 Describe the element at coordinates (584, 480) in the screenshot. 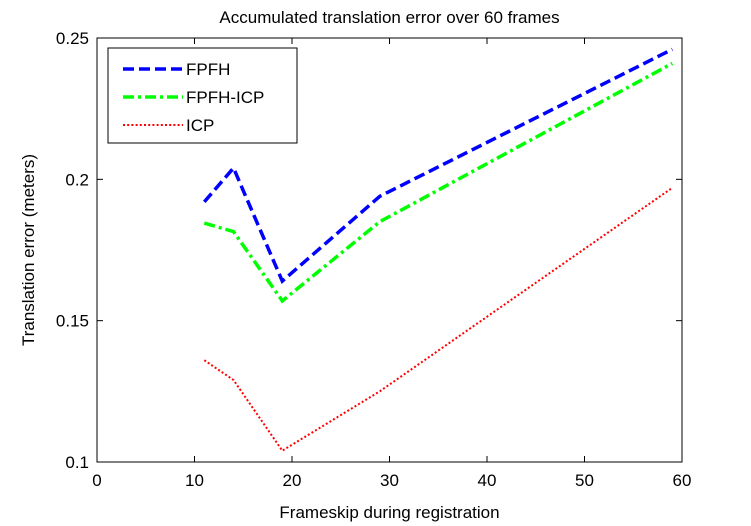

I see `x-tick-label: 50` at that location.